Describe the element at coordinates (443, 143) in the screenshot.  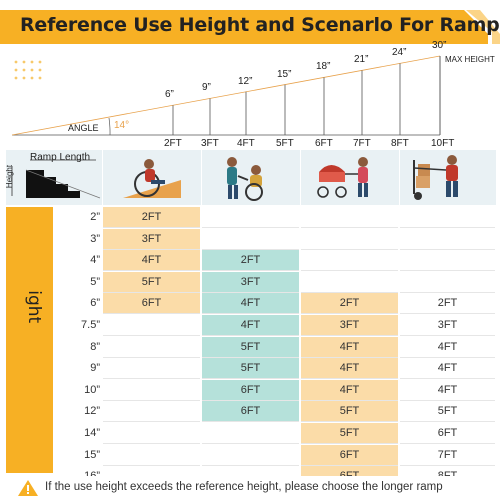
I see `ramp-length-tick-label: 10FT` at that location.